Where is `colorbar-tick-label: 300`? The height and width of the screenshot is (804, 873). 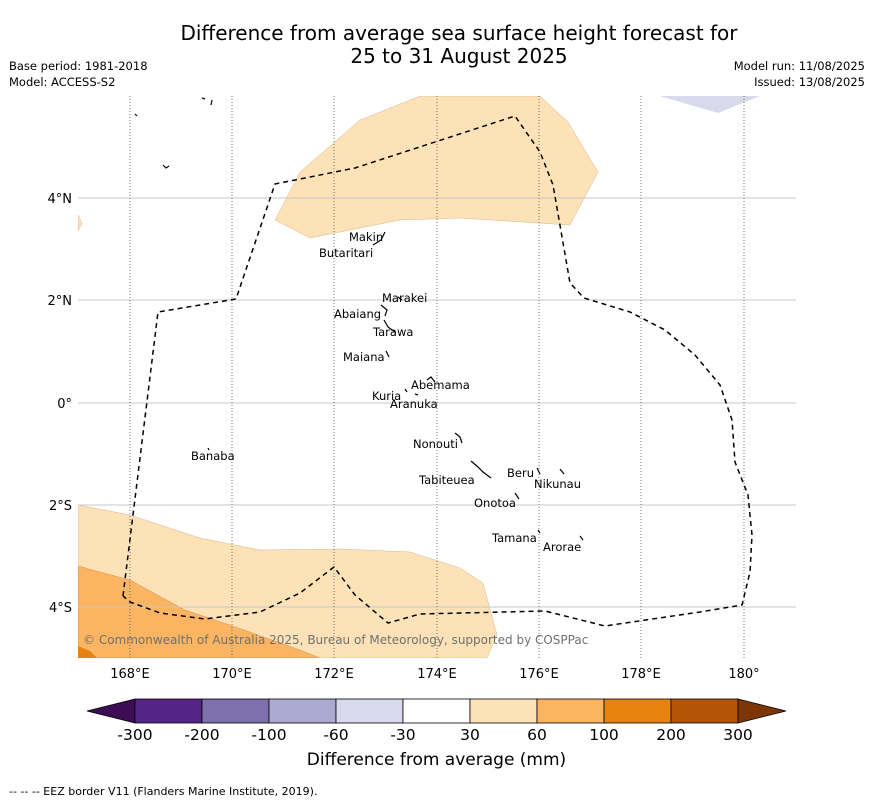
colorbar-tick-label: 300 is located at coordinates (738, 735).